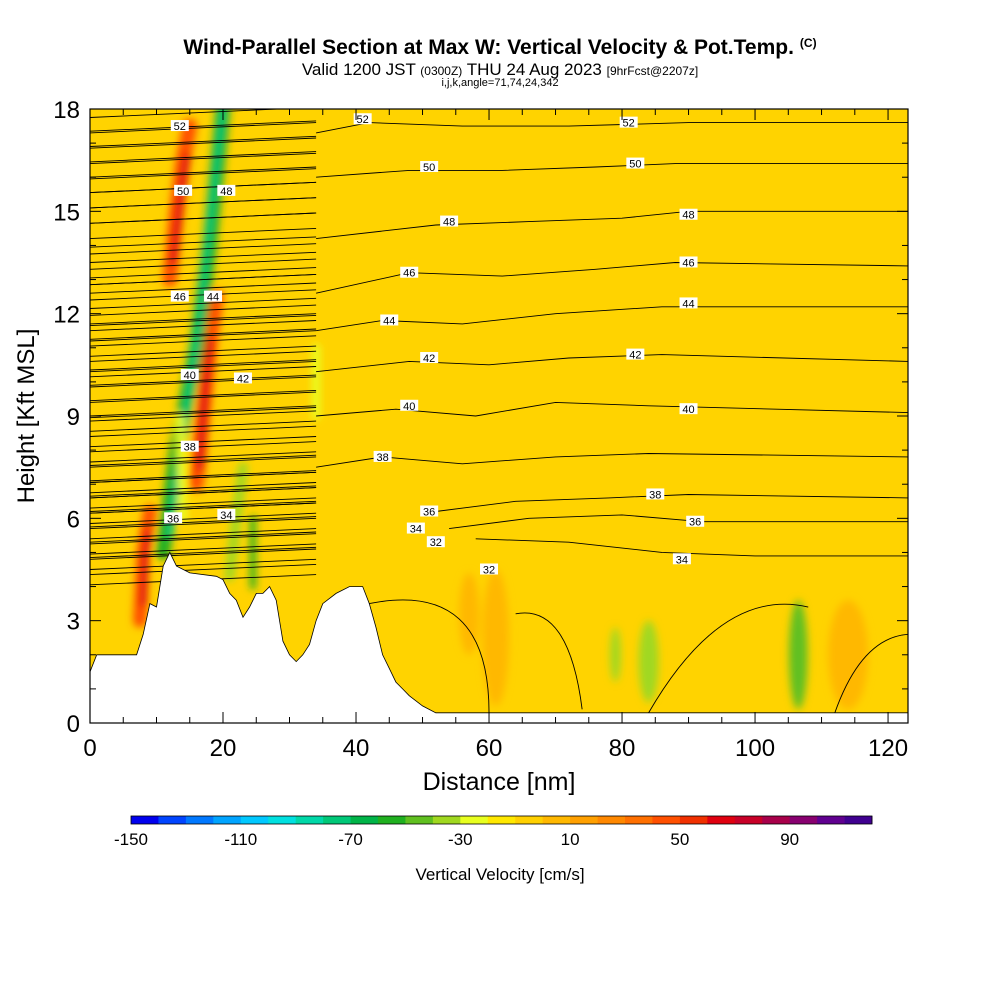 Image resolution: width=1000 pixels, height=1000 pixels. Describe the element at coordinates (789, 839) in the screenshot. I see `colorbar-tick-label: 90` at that location.